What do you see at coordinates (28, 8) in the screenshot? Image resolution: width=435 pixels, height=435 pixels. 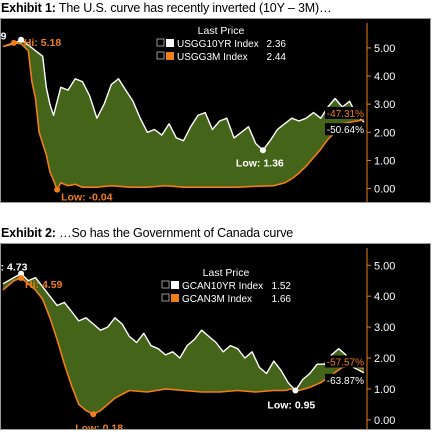 I see `exhibit-1-number: Exhibit 1:` at bounding box center [28, 8].